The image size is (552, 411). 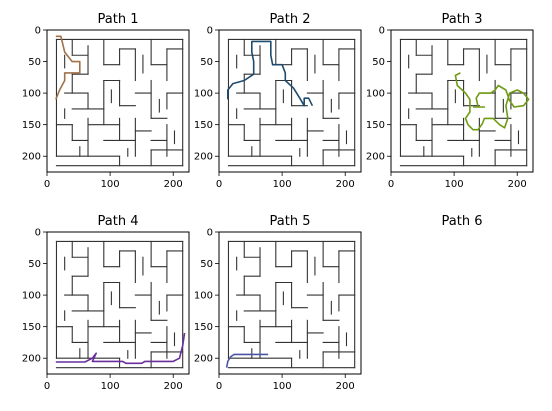 I want to click on panel-title: Path 4, so click(x=118, y=221).